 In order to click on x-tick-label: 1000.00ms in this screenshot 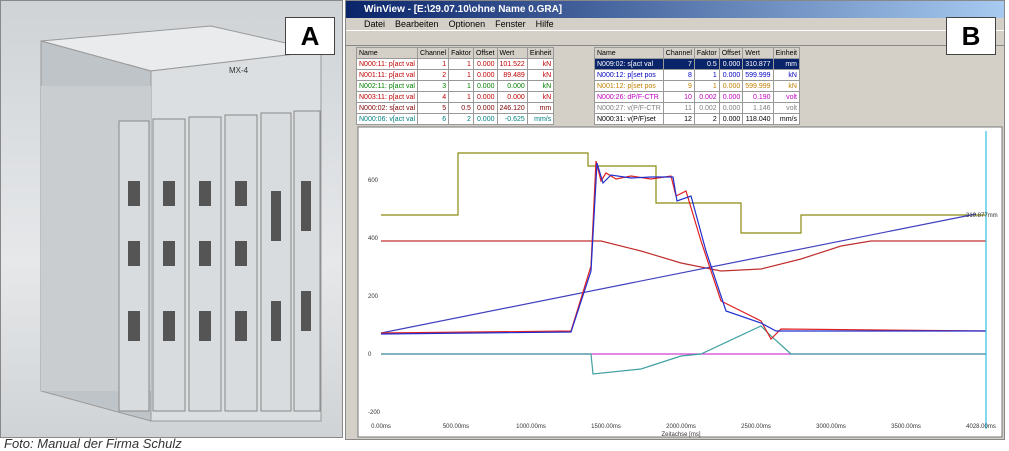, I will do `click(531, 427)`.